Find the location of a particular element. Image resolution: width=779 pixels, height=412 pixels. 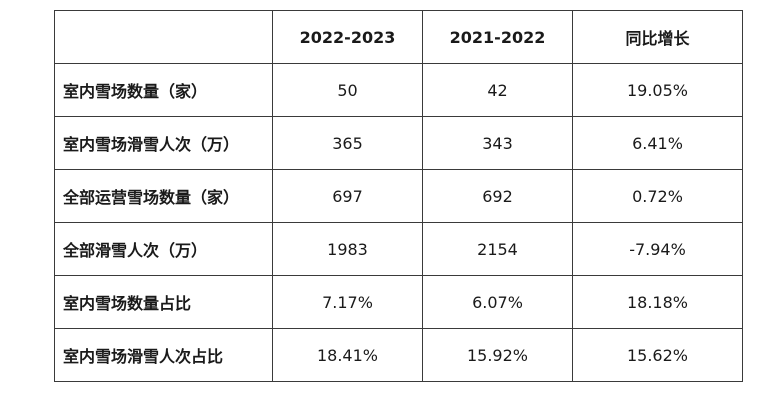

header-season-2021-2022: 2021-2022 is located at coordinates (497, 37).